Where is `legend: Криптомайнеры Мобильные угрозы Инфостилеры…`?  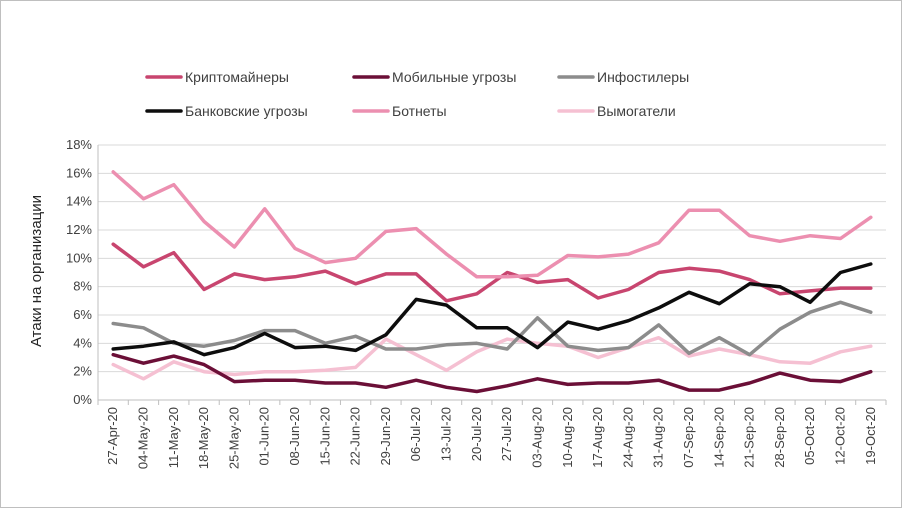
legend: Криптомайнеры Мобильные угрозы Инфостилеры… is located at coordinates (417, 94).